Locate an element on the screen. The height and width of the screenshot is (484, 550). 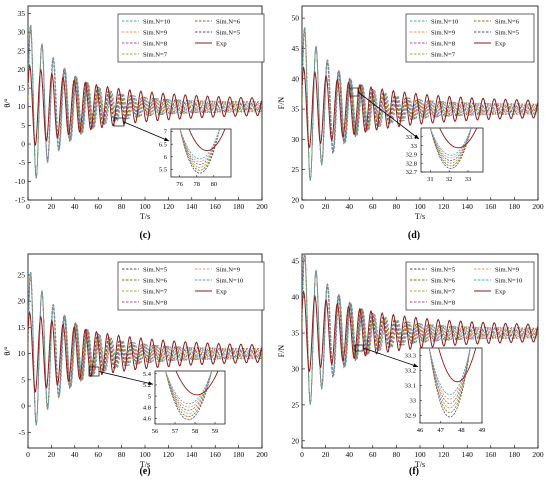
inset-chart: 46 47 48 49 32.9 33 33.1 33.2 33.3 is located at coordinates (445, 390).